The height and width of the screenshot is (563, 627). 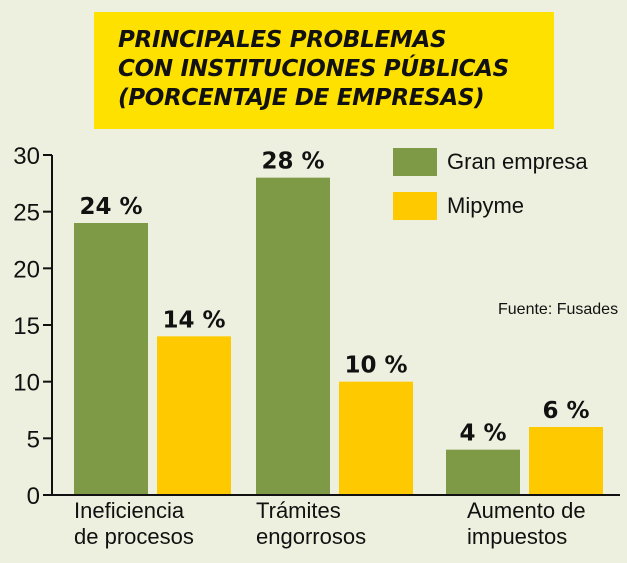 What do you see at coordinates (558, 309) in the screenshot?
I see `source-note: Fuente: Fusades` at bounding box center [558, 309].